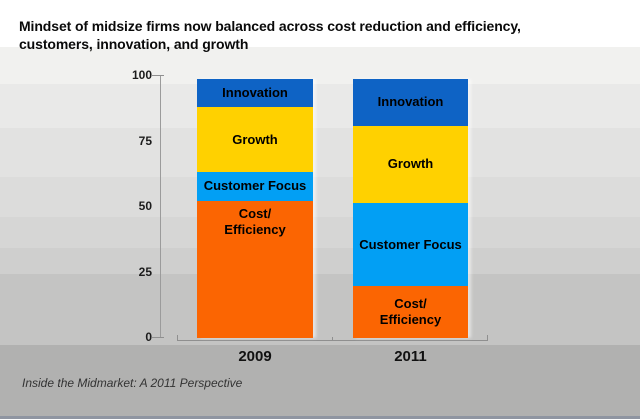  What do you see at coordinates (141, 75) in the screenshot?
I see `y-tick-label: 100` at bounding box center [141, 75].